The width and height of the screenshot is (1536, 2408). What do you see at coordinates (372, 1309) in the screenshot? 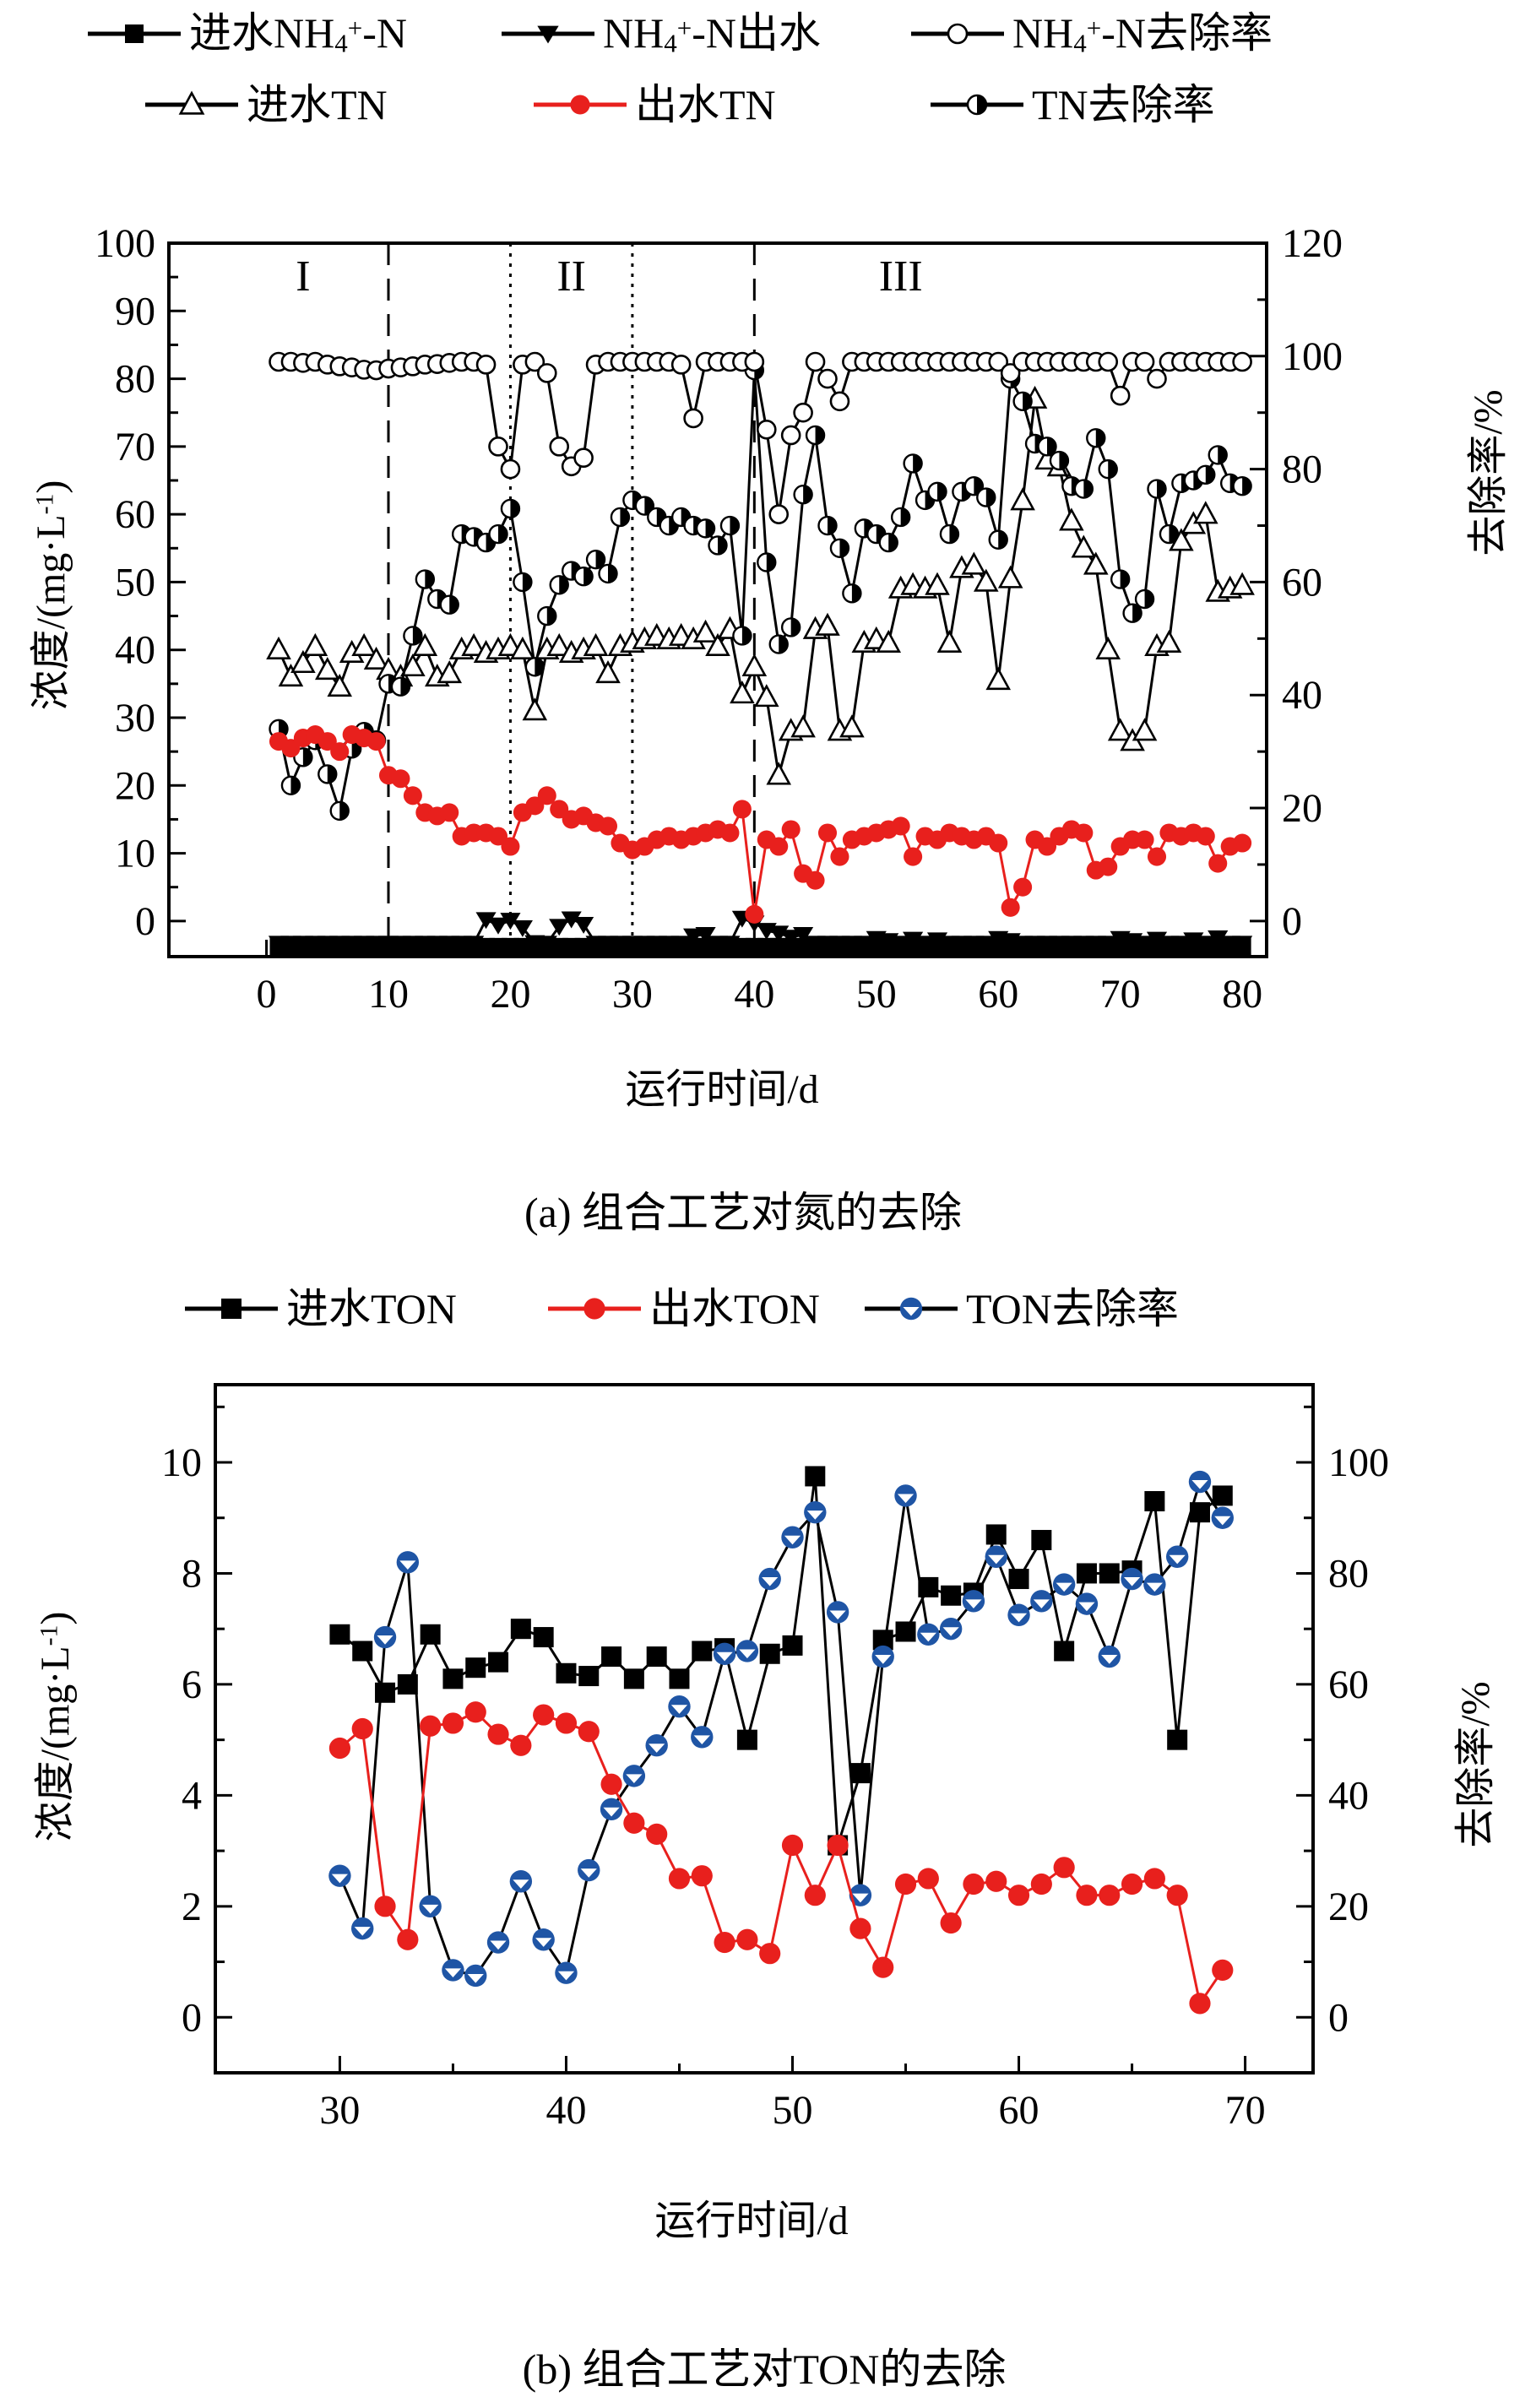
I see `legend-label: 进水TON` at bounding box center [372, 1309].